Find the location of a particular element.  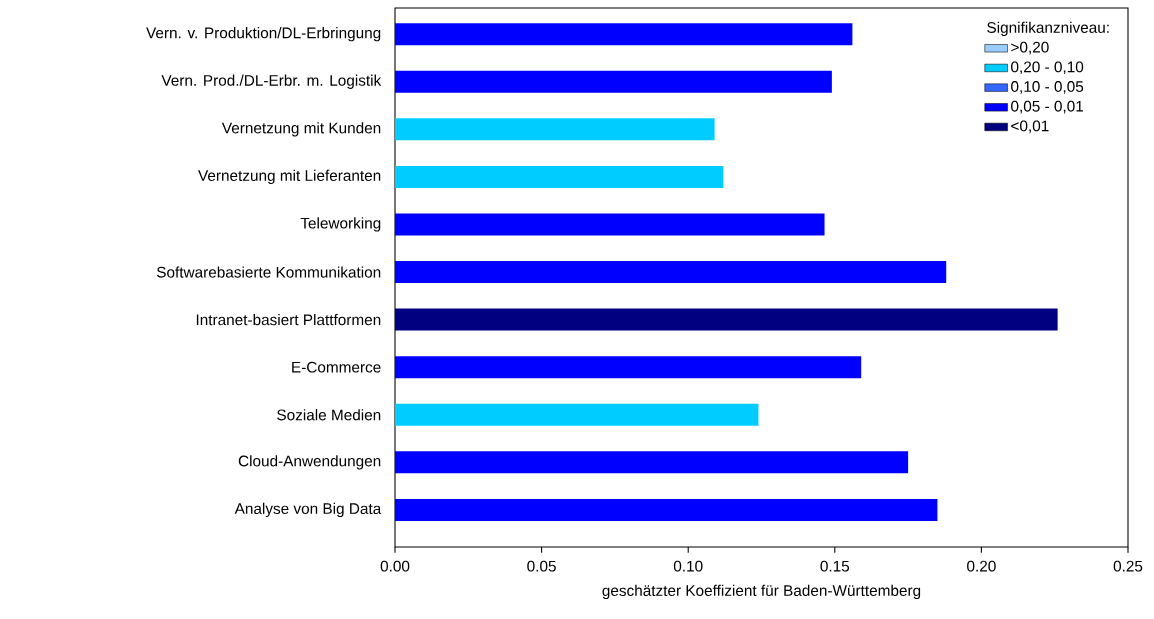

y-tick-label: Intranet-basiert Plattformen is located at coordinates (288, 319).